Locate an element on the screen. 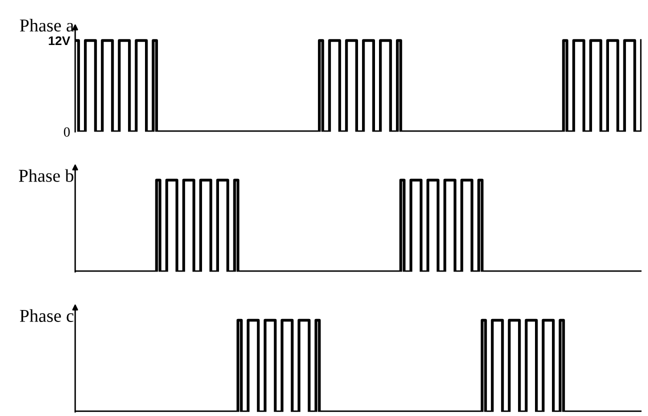 Image resolution: width=648 pixels, height=416 pixels. y-tick-label: 12V is located at coordinates (59, 41).